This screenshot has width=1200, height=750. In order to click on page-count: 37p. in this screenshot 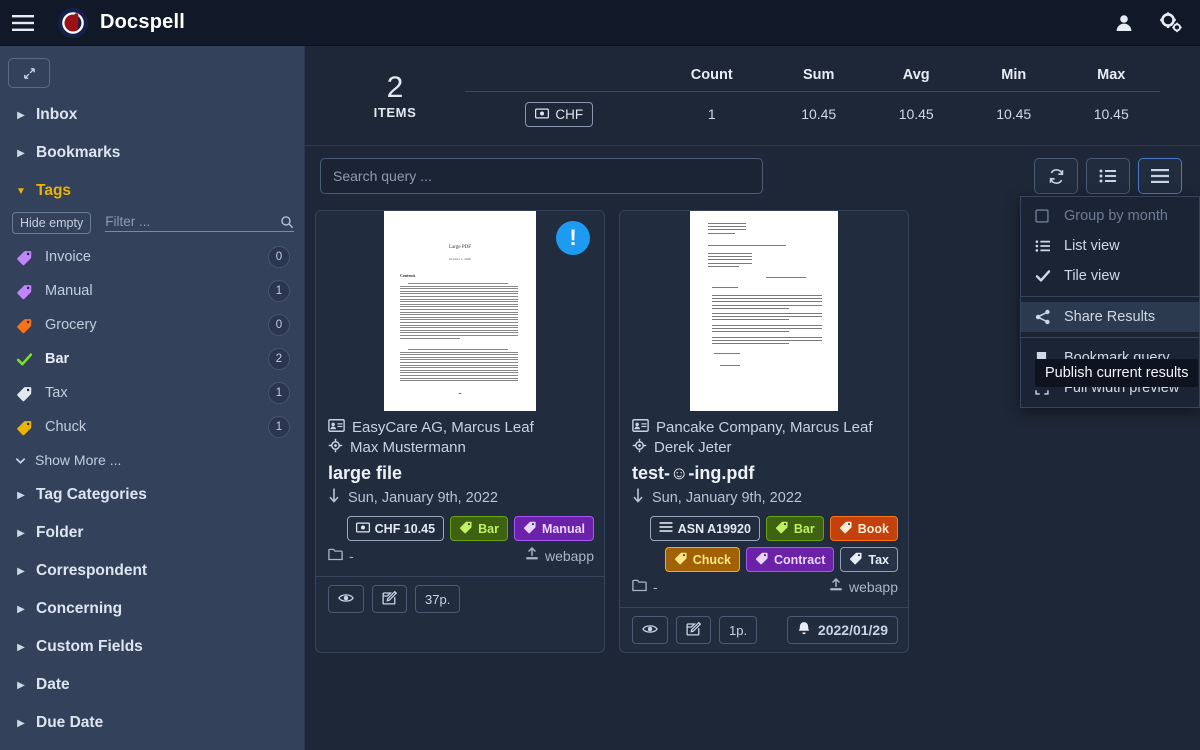, I will do `click(438, 599)`.